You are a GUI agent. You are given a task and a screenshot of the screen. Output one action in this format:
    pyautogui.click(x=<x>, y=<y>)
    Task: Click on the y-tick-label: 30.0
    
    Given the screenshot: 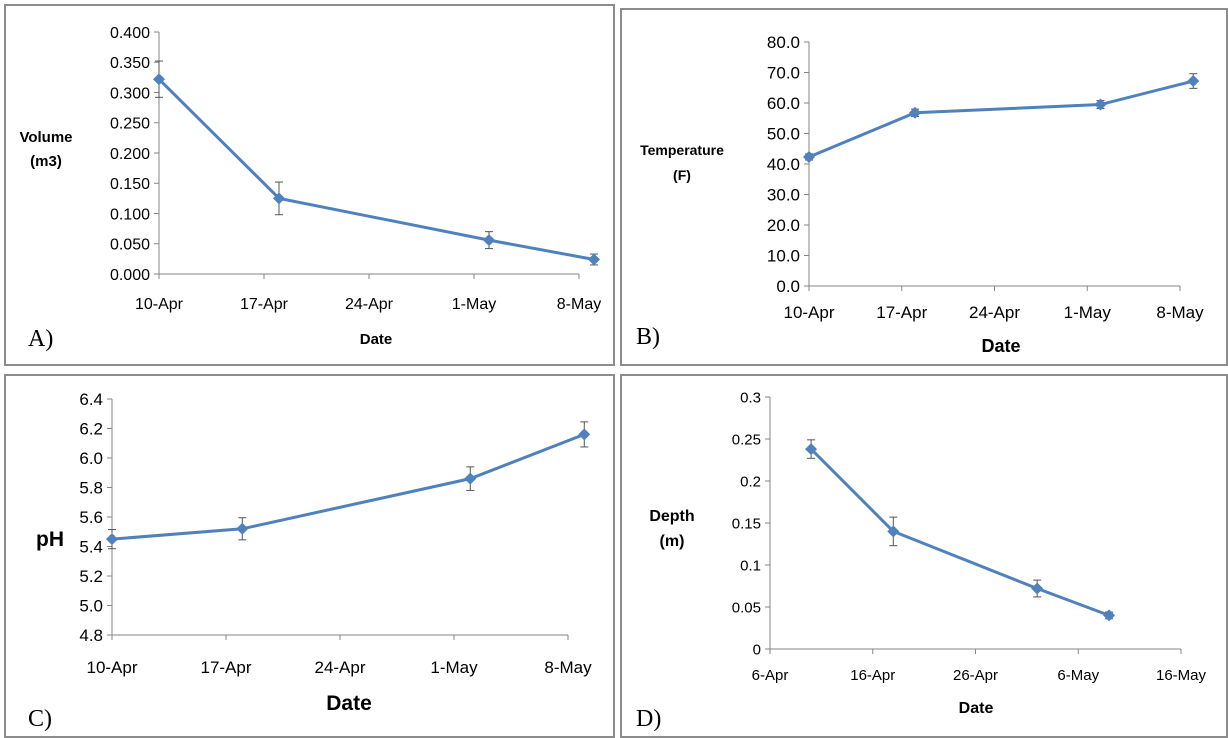 What is the action you would take?
    pyautogui.click(x=783, y=195)
    